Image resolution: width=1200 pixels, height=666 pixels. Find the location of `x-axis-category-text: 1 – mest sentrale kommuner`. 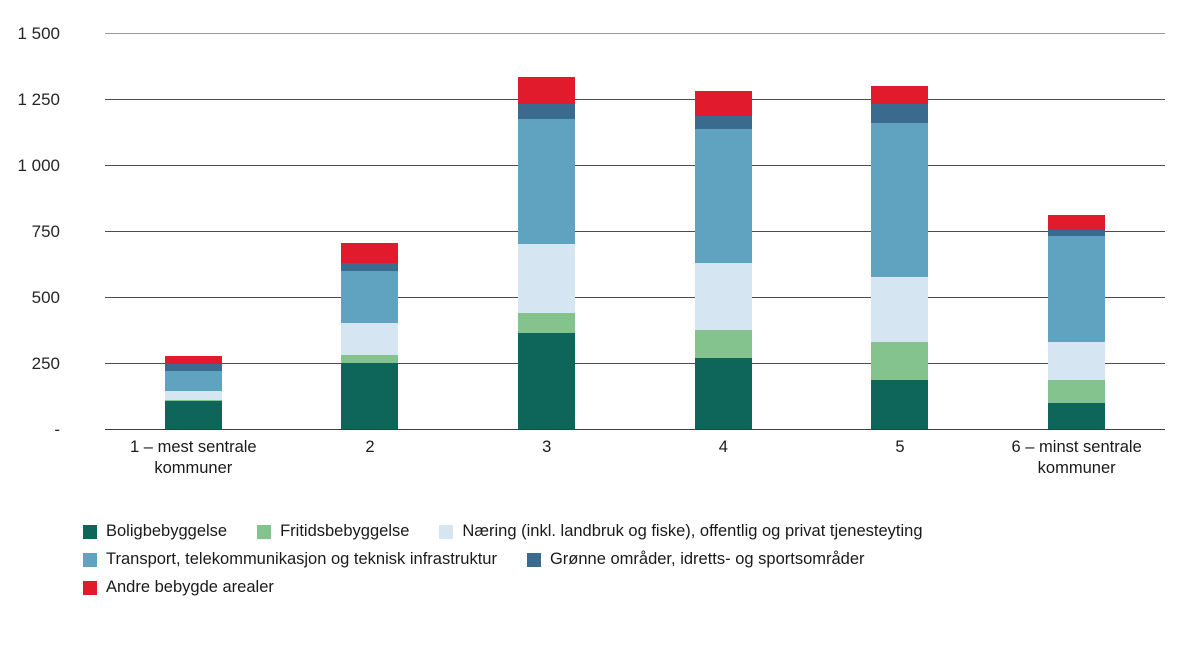

x-axis-category-text: 1 – mest sentrale kommuner is located at coordinates (193, 458).